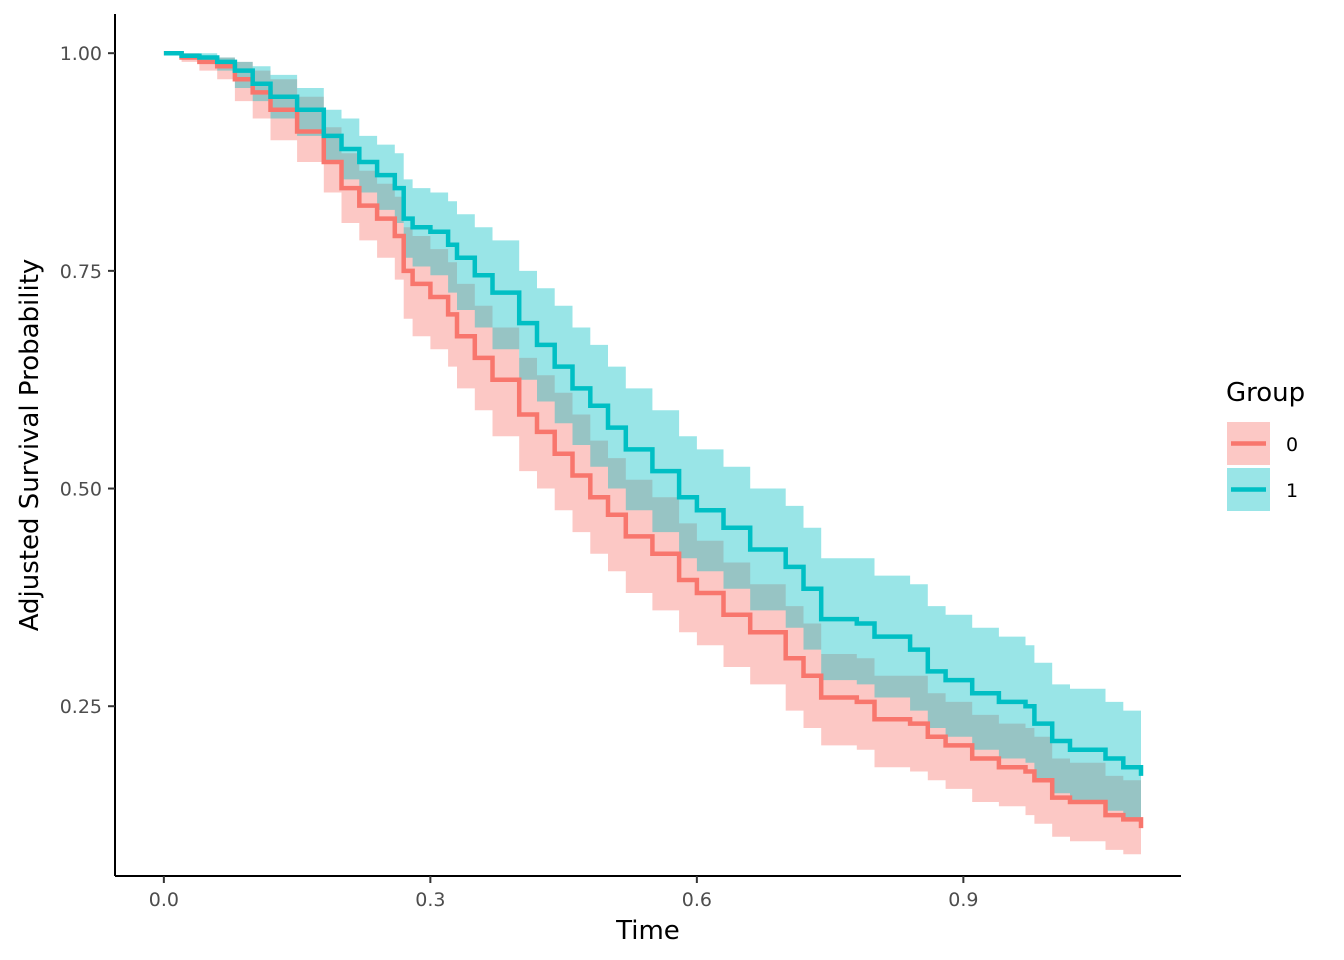  Describe the element at coordinates (430, 900) in the screenshot. I see `x-tick-label: 0.3` at that location.